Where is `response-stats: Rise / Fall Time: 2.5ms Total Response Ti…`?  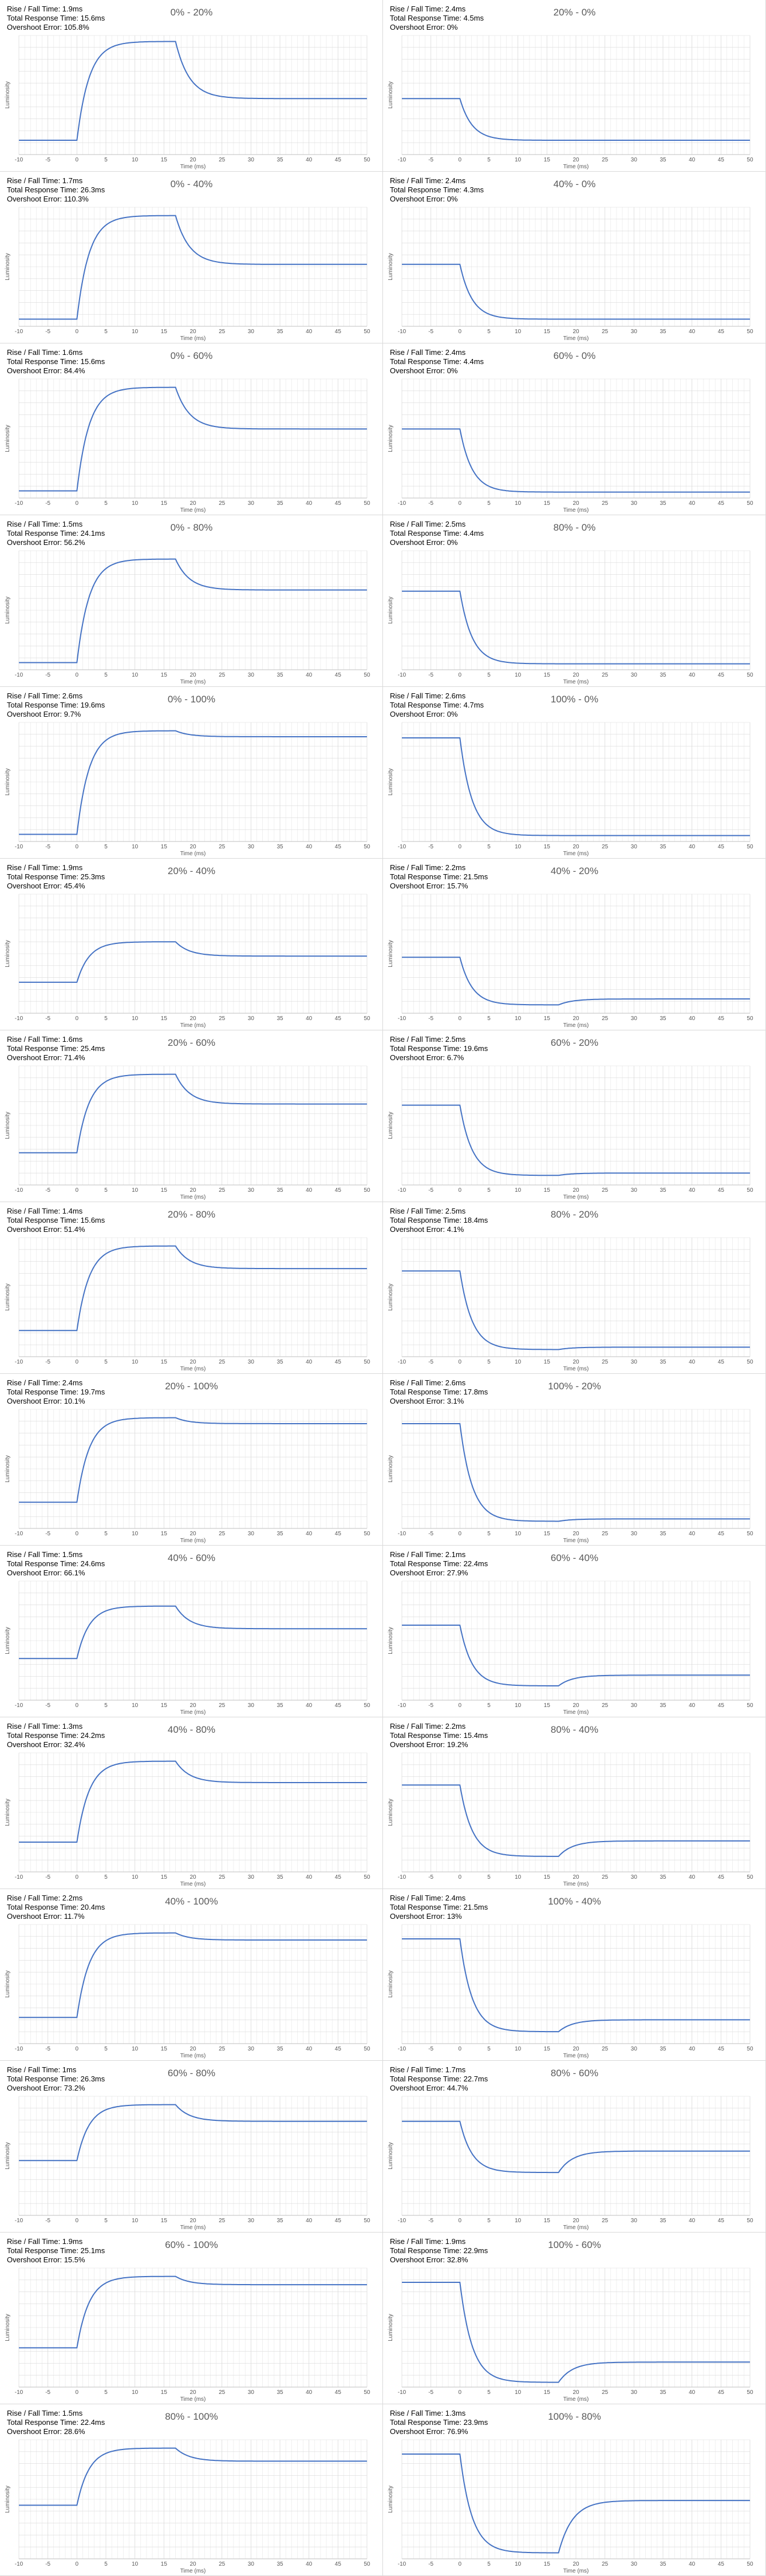 response-stats: Rise / Fall Time: 2.5ms Total Response Ti… is located at coordinates (439, 1220).